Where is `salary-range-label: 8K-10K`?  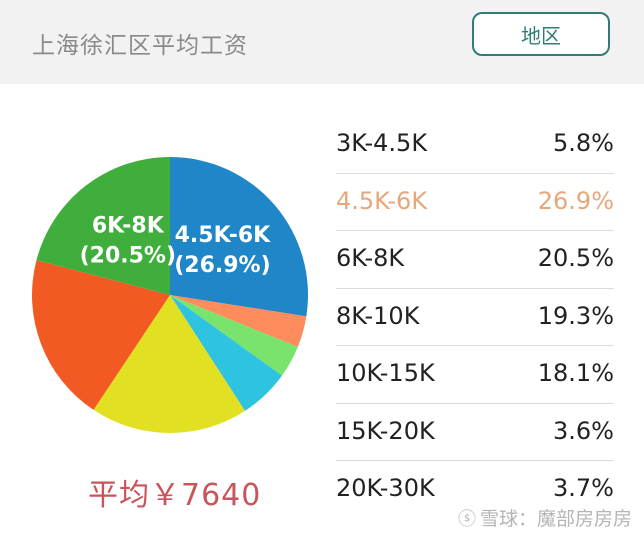
salary-range-label: 8K-10K is located at coordinates (378, 315).